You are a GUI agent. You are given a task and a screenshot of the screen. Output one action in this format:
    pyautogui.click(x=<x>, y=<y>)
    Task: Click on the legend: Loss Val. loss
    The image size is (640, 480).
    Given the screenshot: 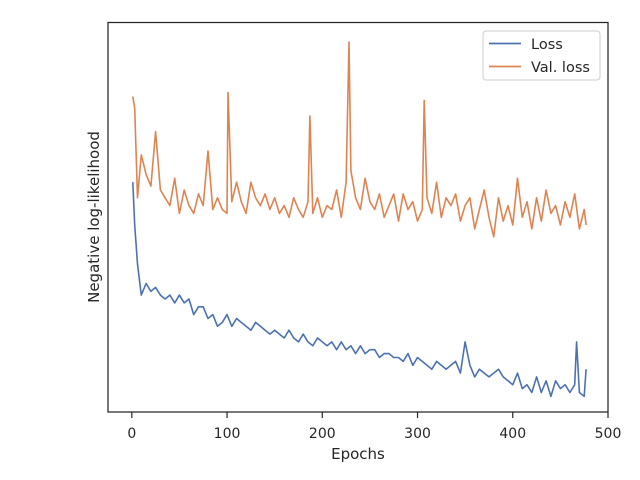 What is the action you would take?
    pyautogui.click(x=541, y=55)
    